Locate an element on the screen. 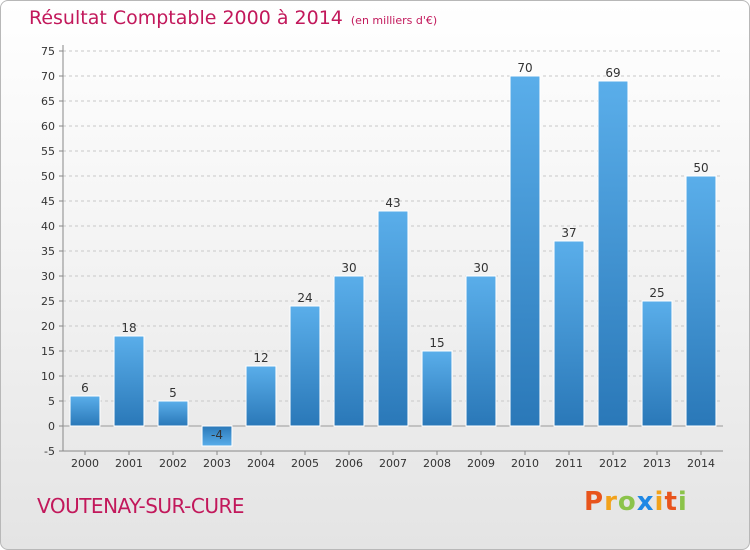 This screenshot has width=750, height=550. x-tick-label-2007: 2007 is located at coordinates (393, 463).